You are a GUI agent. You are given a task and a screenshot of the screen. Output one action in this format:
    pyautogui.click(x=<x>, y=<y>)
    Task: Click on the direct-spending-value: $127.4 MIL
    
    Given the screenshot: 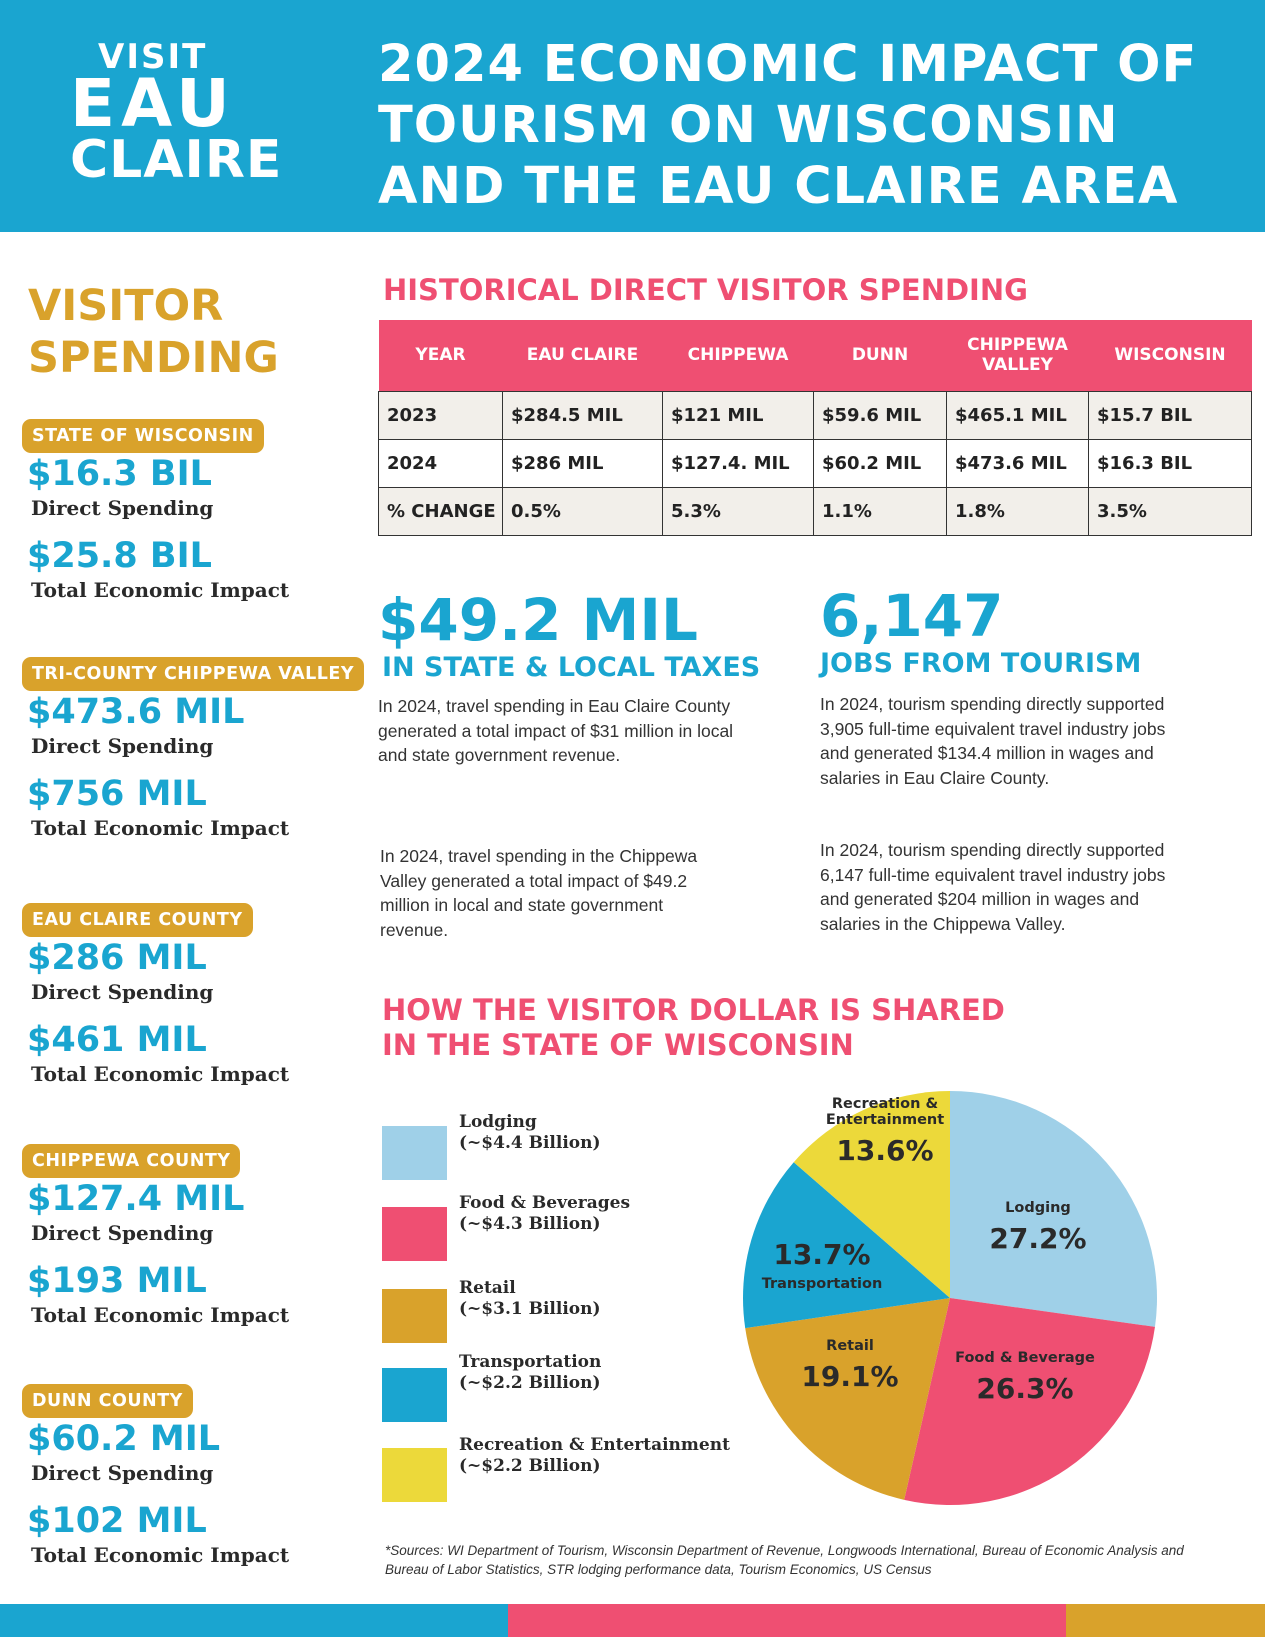 What is the action you would take?
    pyautogui.click(x=136, y=1199)
    